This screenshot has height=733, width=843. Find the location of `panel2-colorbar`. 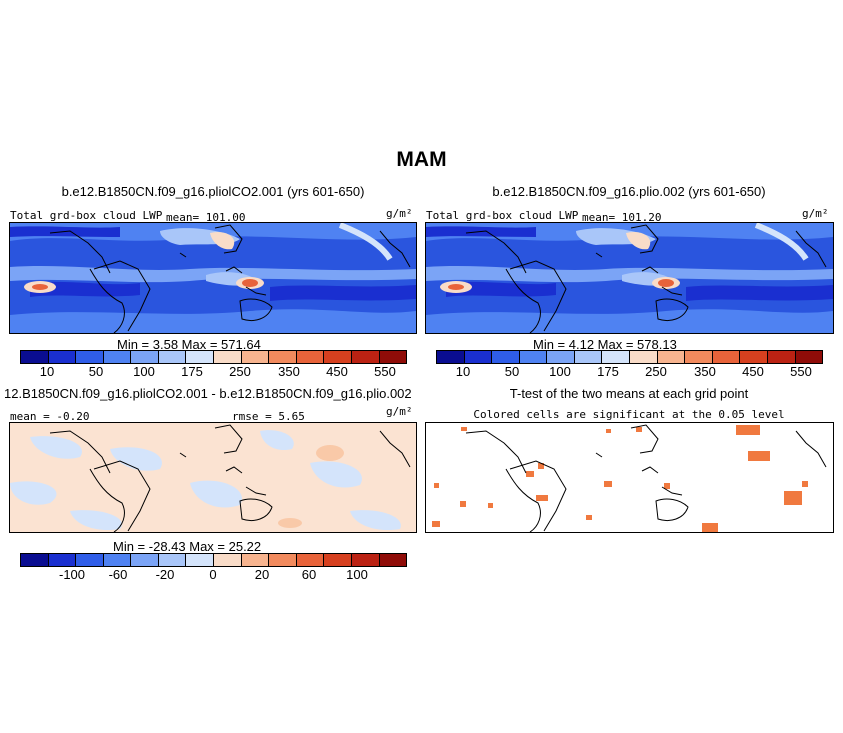

panel2-colorbar is located at coordinates (629, 357).